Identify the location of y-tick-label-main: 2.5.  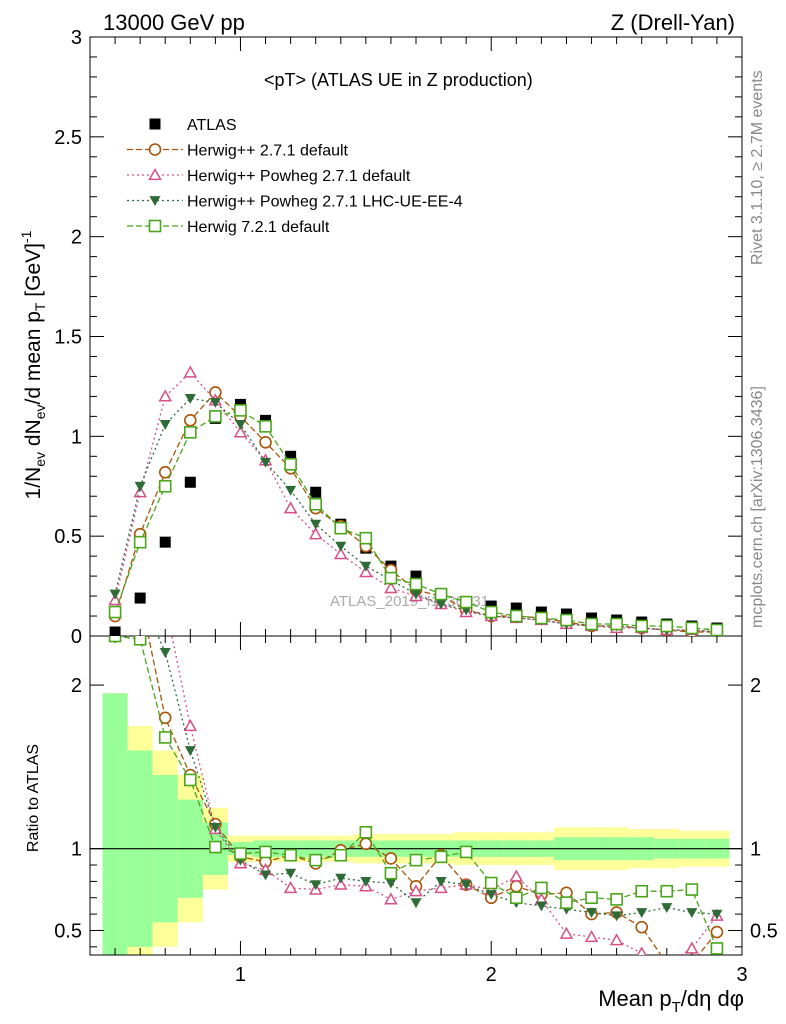
(68, 138).